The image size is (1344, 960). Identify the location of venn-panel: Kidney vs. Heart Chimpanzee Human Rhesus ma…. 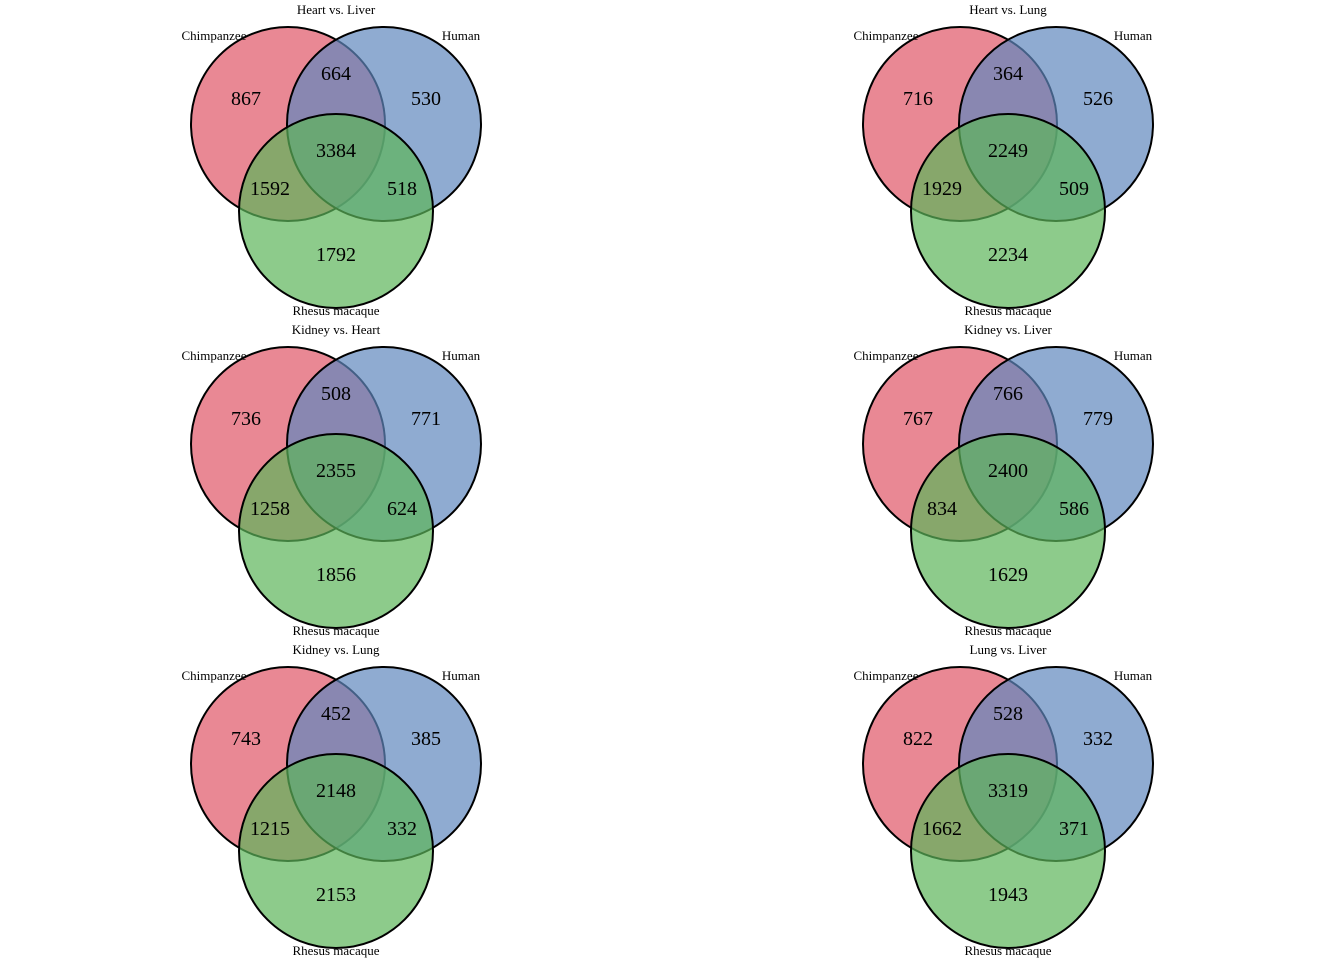
(332, 480).